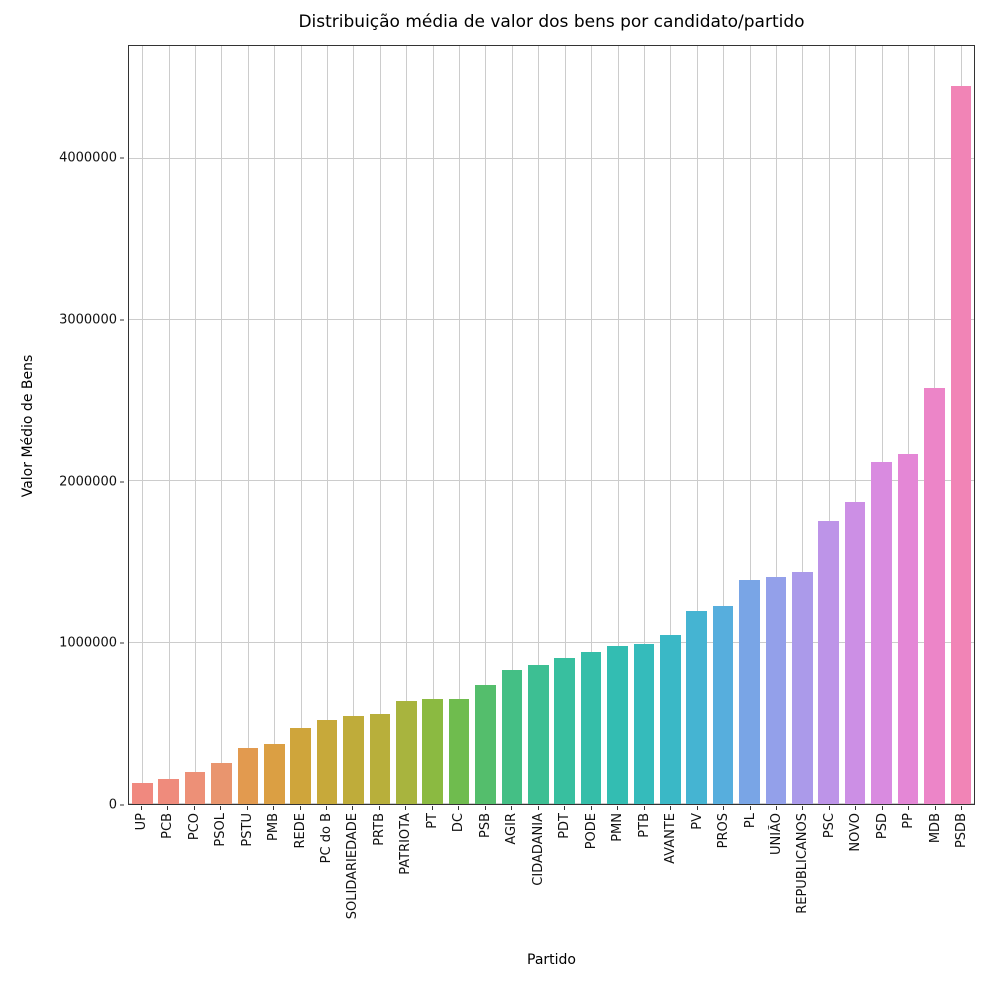  What do you see at coordinates (750, 821) in the screenshot?
I see `x-tick-label: PL` at bounding box center [750, 821].